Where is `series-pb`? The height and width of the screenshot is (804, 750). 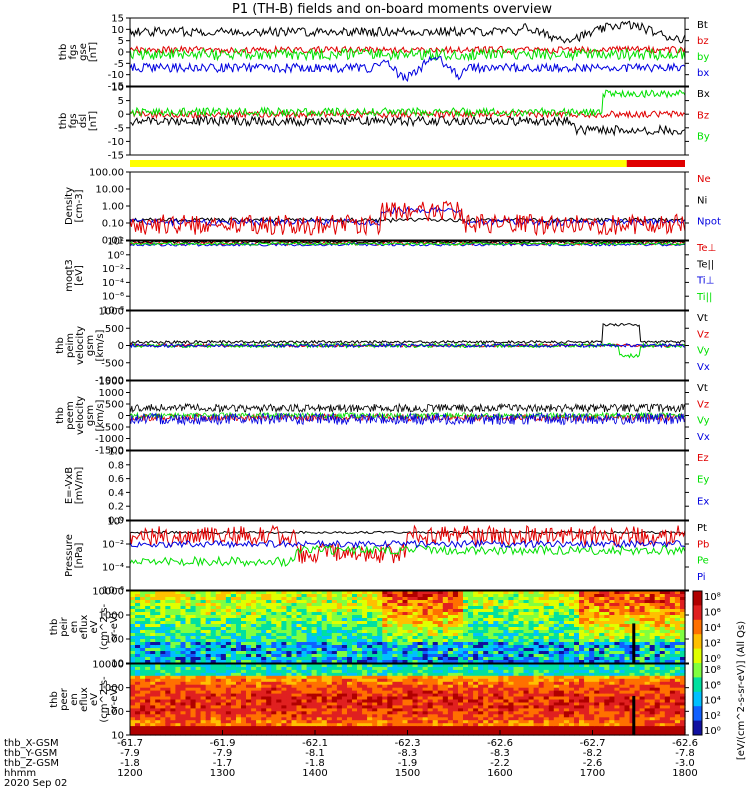
series-pb is located at coordinates (407, 545).